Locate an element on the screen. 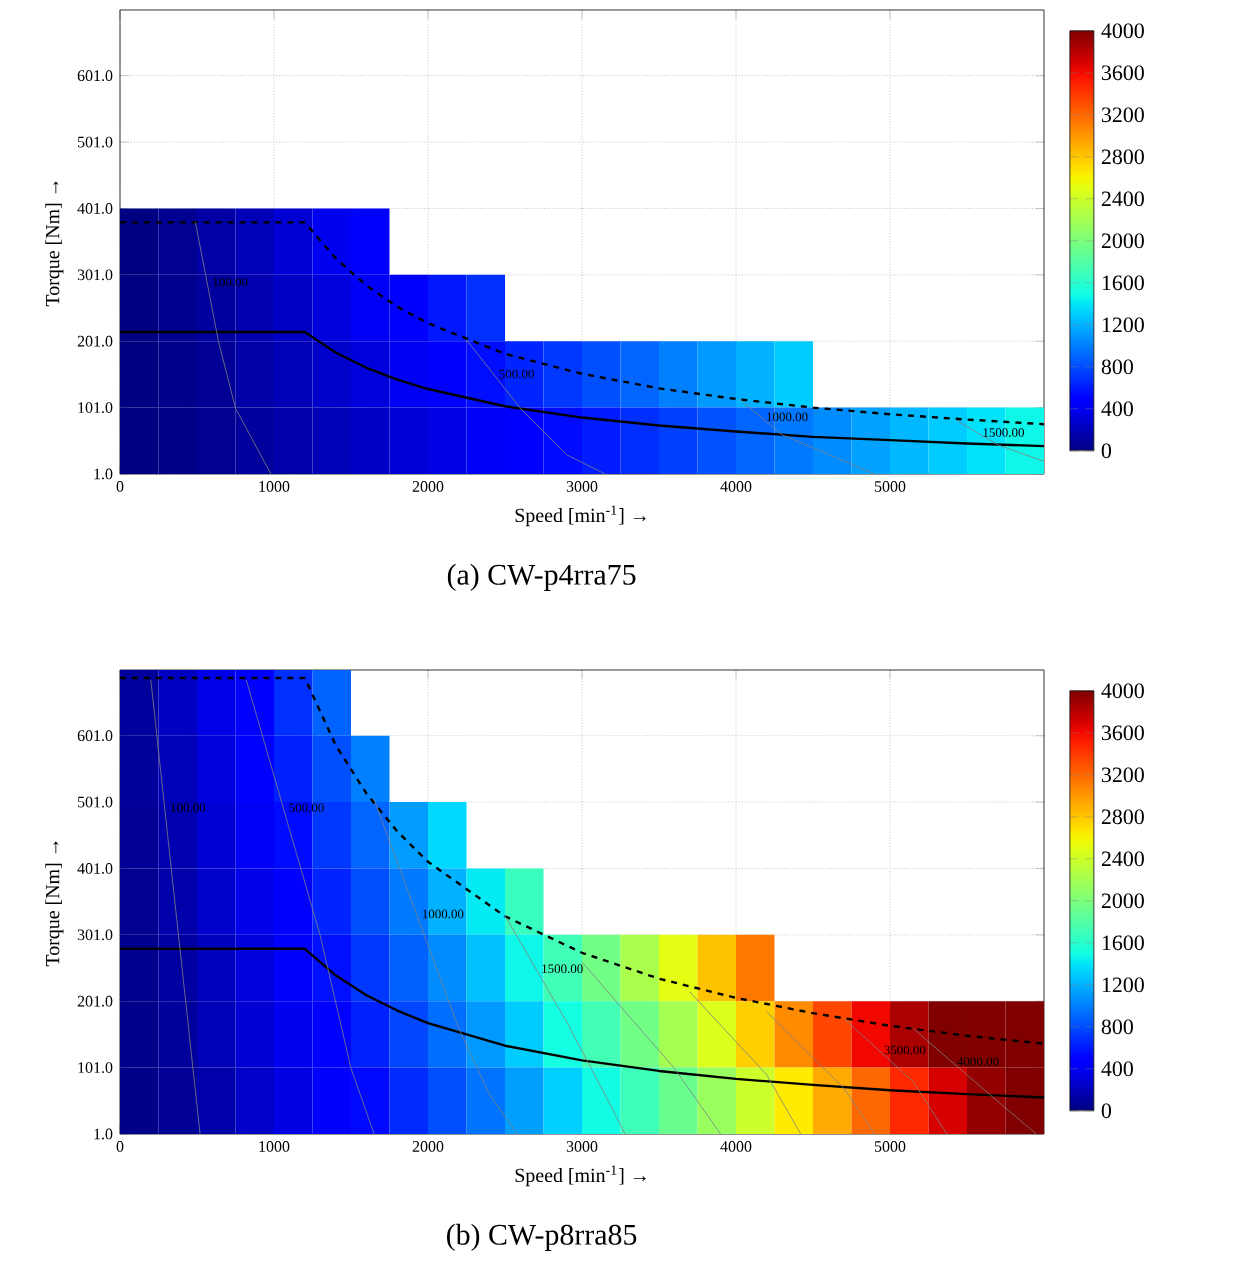 The height and width of the screenshot is (1268, 1242). text: (a) CW-p4rra75 is located at coordinates (541, 577).